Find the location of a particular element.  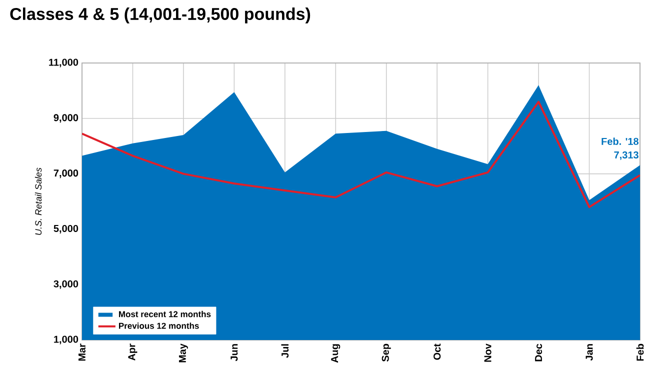

x-tick-label: Oct is located at coordinates (437, 352).